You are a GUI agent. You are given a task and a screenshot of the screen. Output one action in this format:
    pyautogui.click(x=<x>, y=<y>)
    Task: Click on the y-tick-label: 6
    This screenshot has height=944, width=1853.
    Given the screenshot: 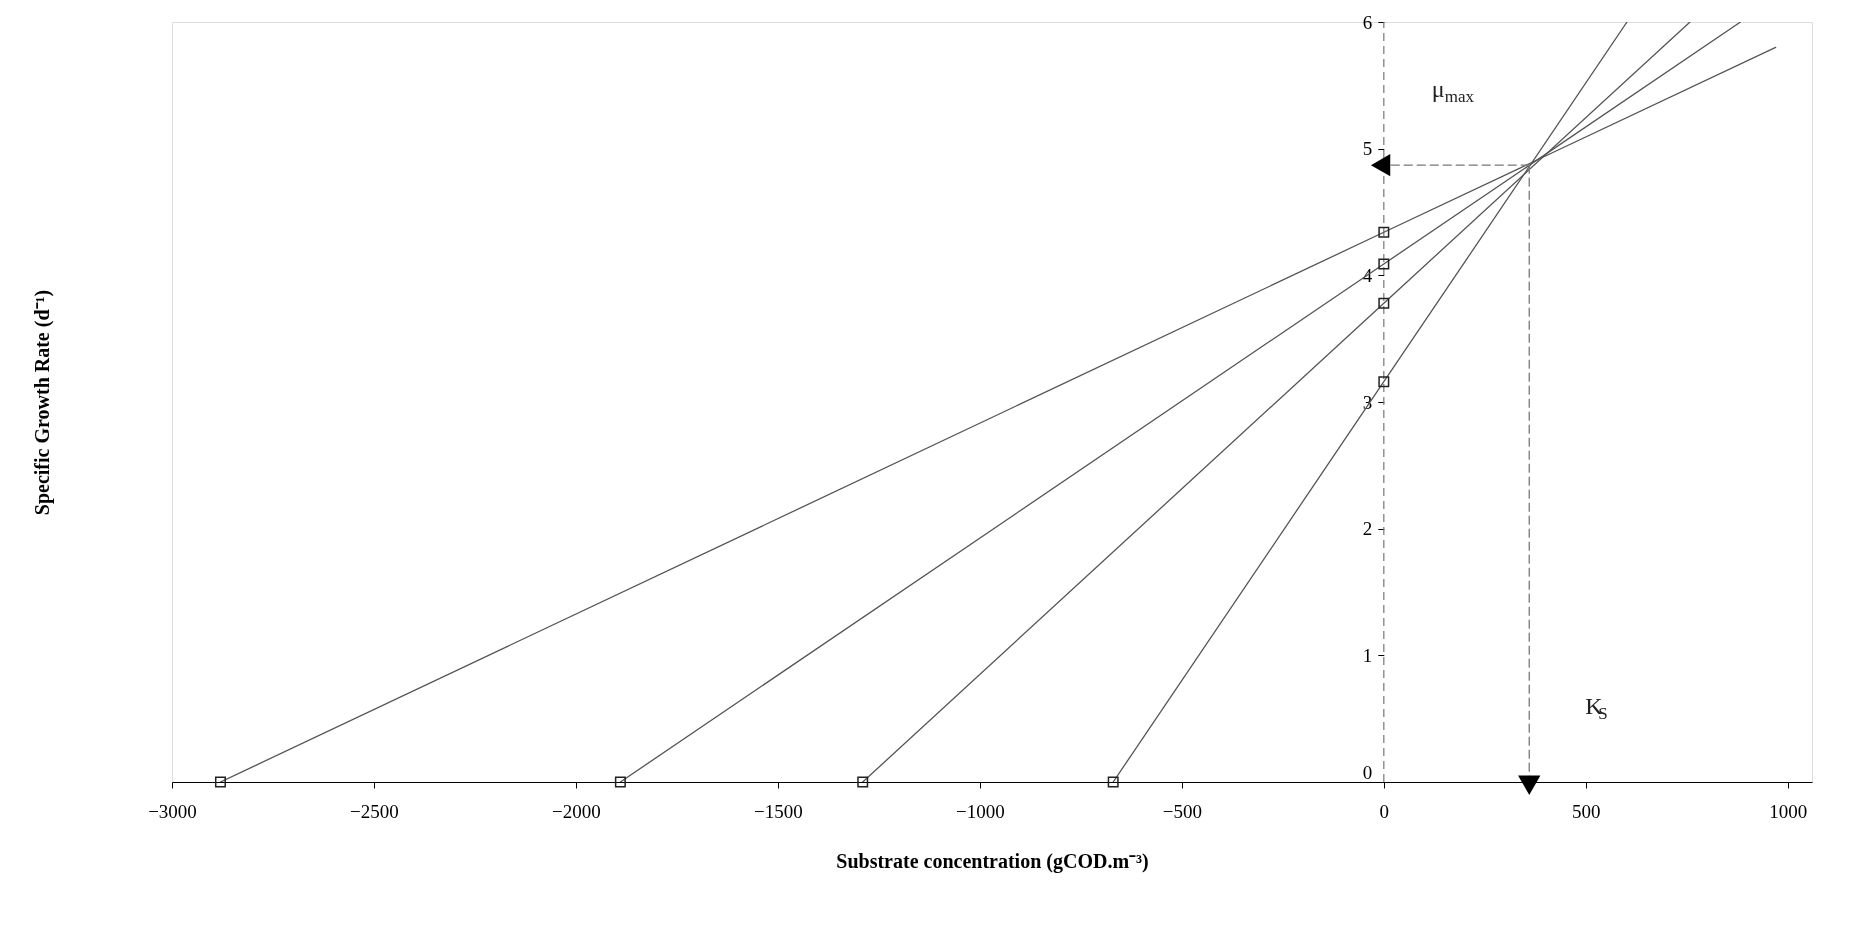 What is the action you would take?
    pyautogui.click(x=1367, y=22)
    